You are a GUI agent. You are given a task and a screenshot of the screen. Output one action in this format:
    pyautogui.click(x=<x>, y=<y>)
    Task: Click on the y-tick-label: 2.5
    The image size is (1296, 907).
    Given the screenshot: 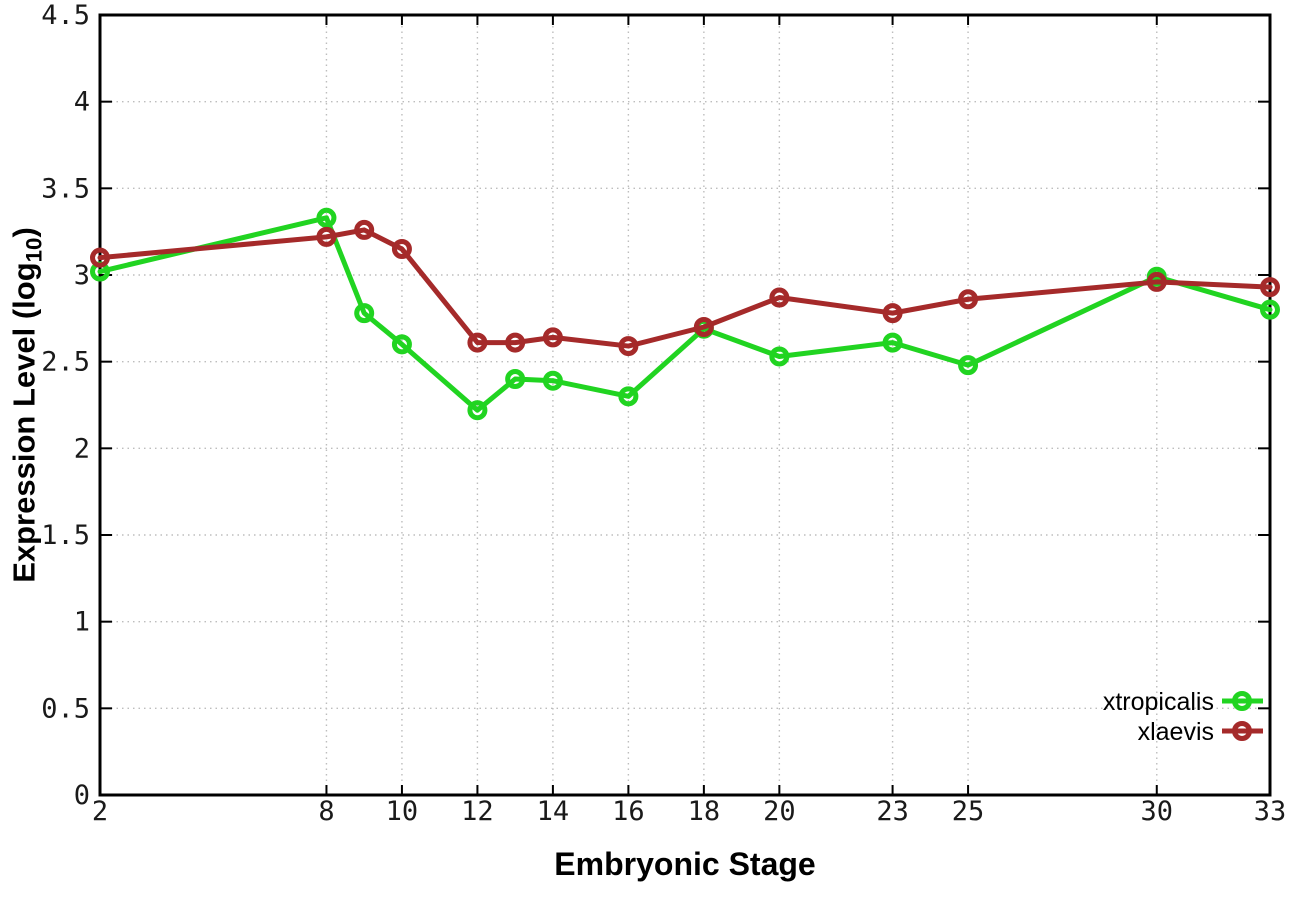 What is the action you would take?
    pyautogui.click(x=65, y=362)
    